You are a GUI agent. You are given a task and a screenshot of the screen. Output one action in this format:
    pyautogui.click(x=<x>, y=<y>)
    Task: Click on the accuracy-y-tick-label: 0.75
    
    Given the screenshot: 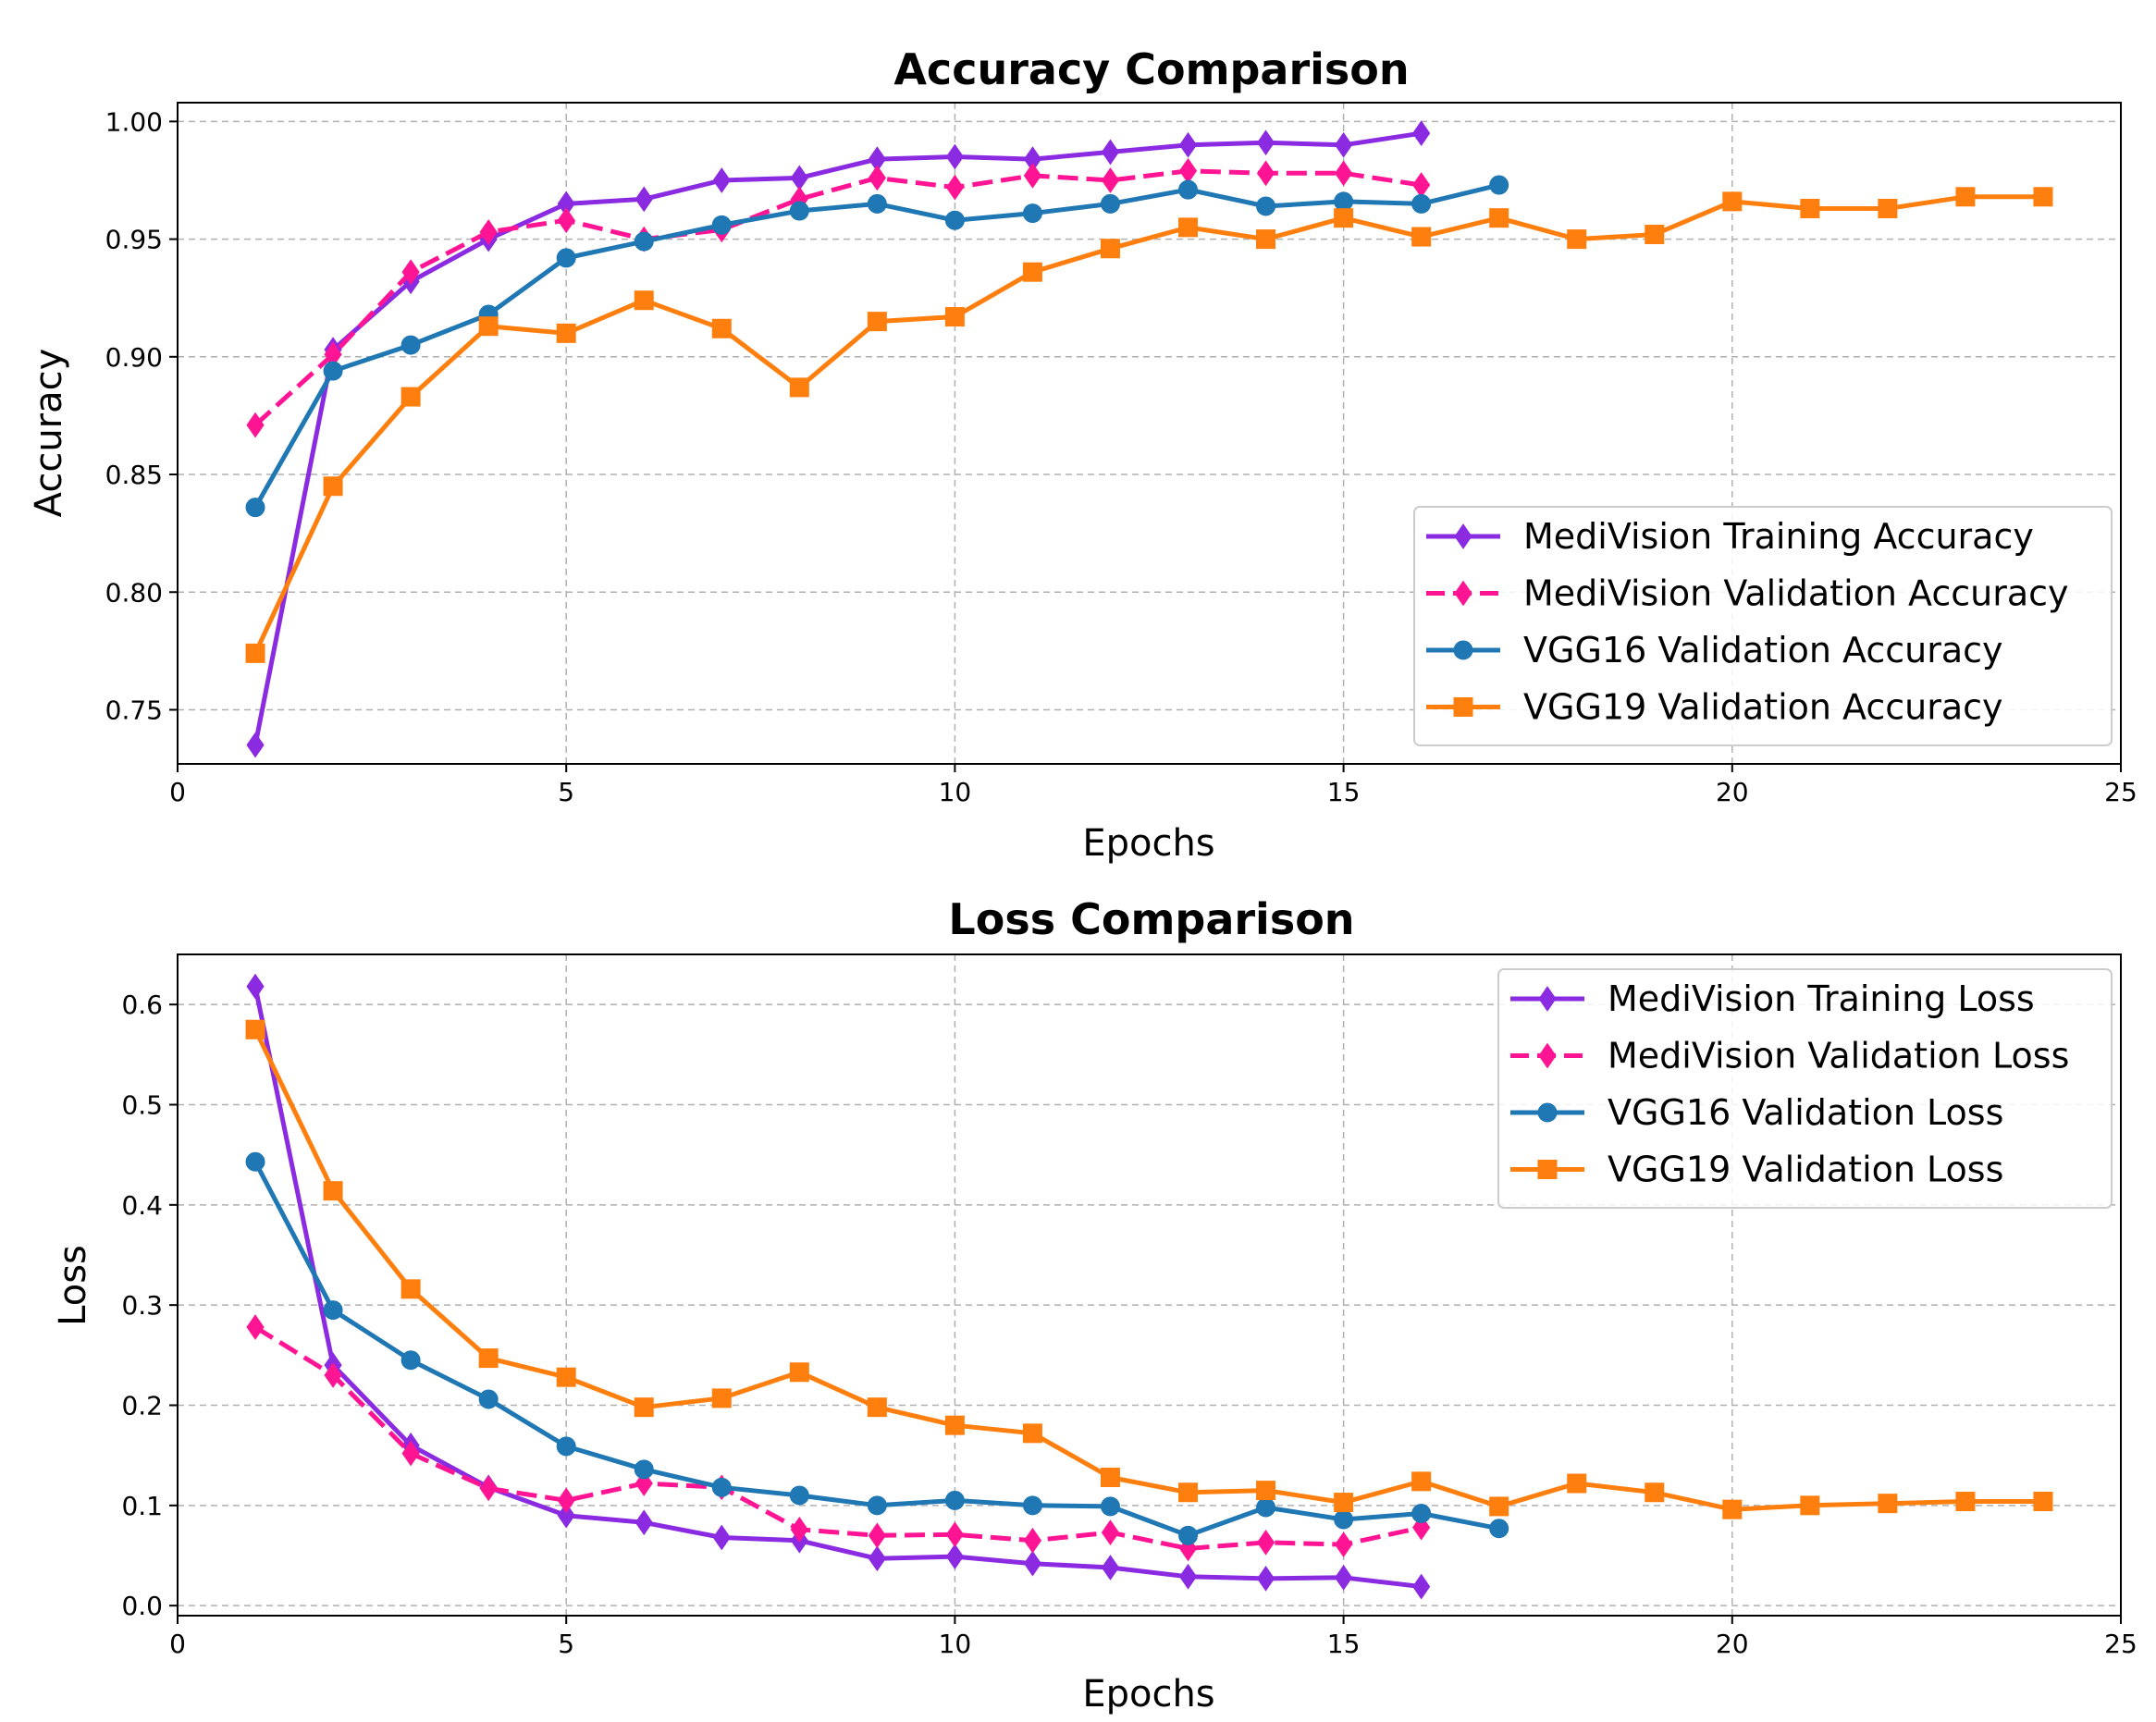 What is the action you would take?
    pyautogui.click(x=134, y=710)
    